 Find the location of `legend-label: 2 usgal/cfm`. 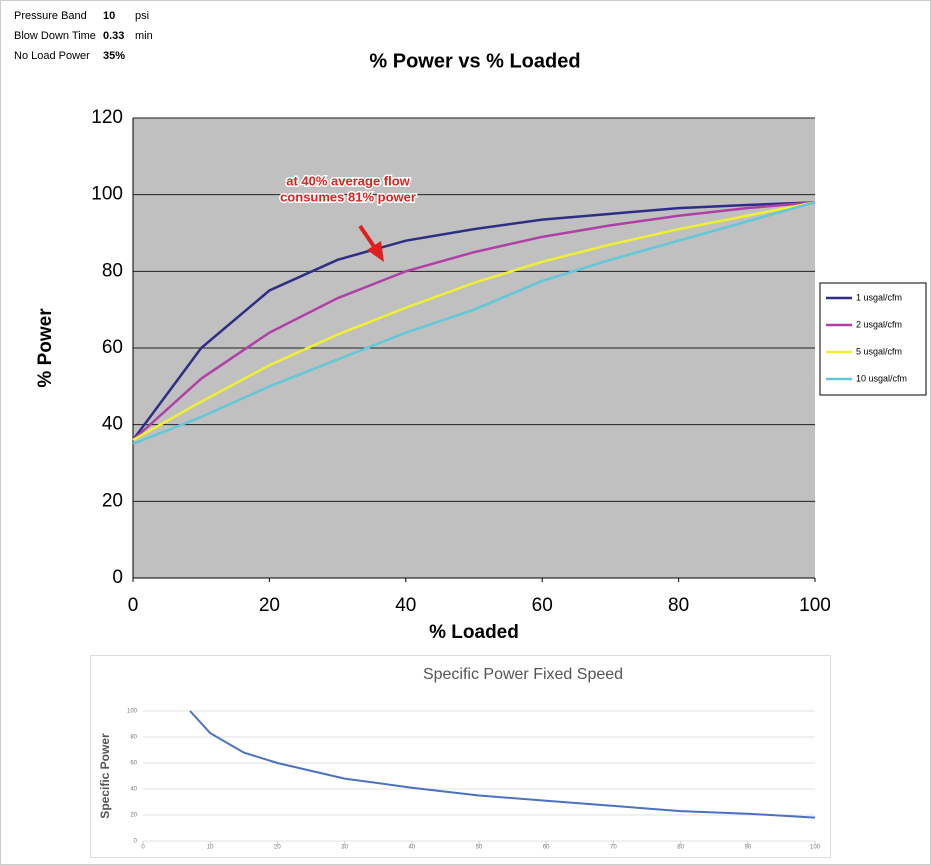

legend-label: 2 usgal/cfm is located at coordinates (879, 324).